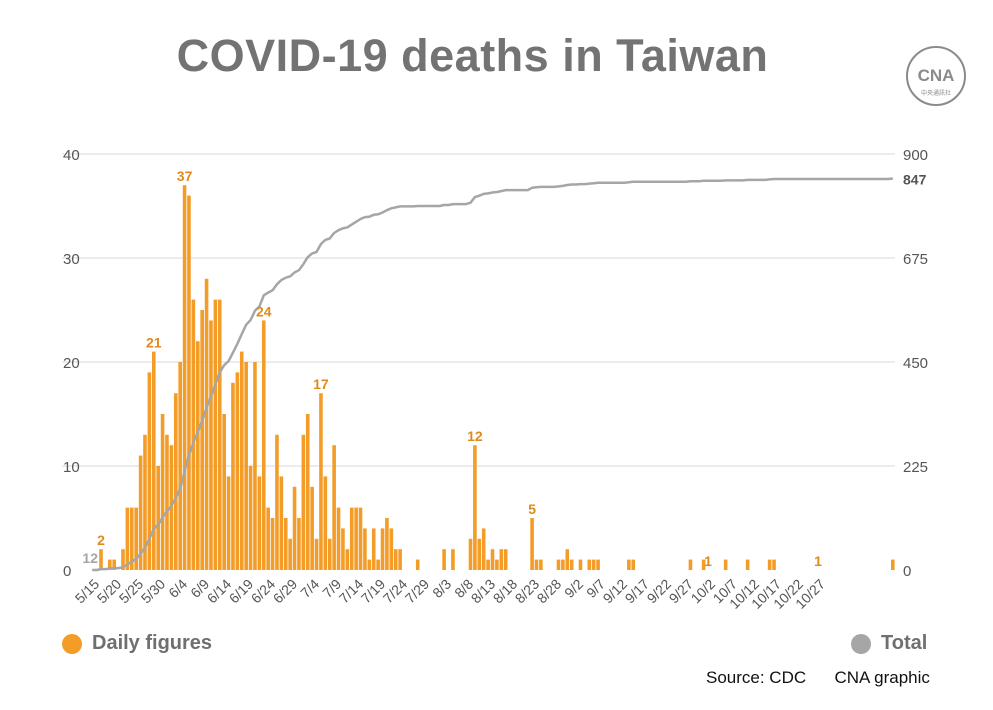 The height and width of the screenshot is (710, 993). I want to click on x-tick-label: 6/4, so click(177, 588).